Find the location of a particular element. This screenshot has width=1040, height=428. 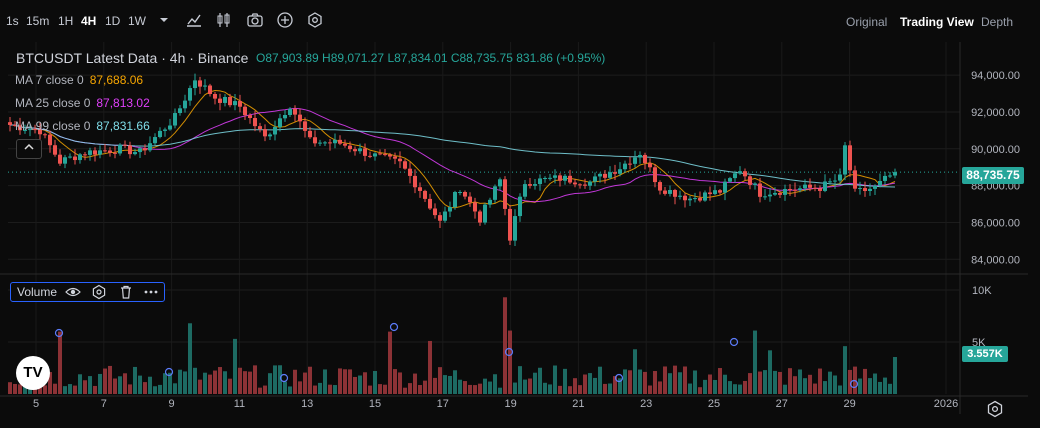

price-tick-label: 92,000.00 is located at coordinates (995, 113).